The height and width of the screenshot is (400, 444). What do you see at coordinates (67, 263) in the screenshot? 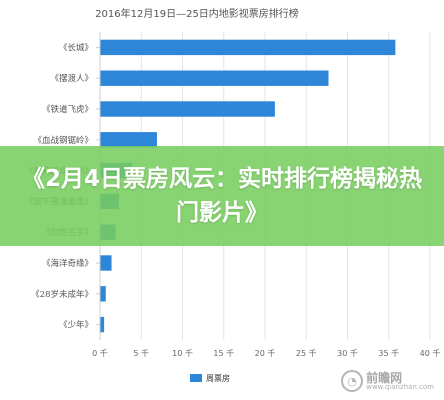
I see `category-label: 《海洋奇缘》` at bounding box center [67, 263].